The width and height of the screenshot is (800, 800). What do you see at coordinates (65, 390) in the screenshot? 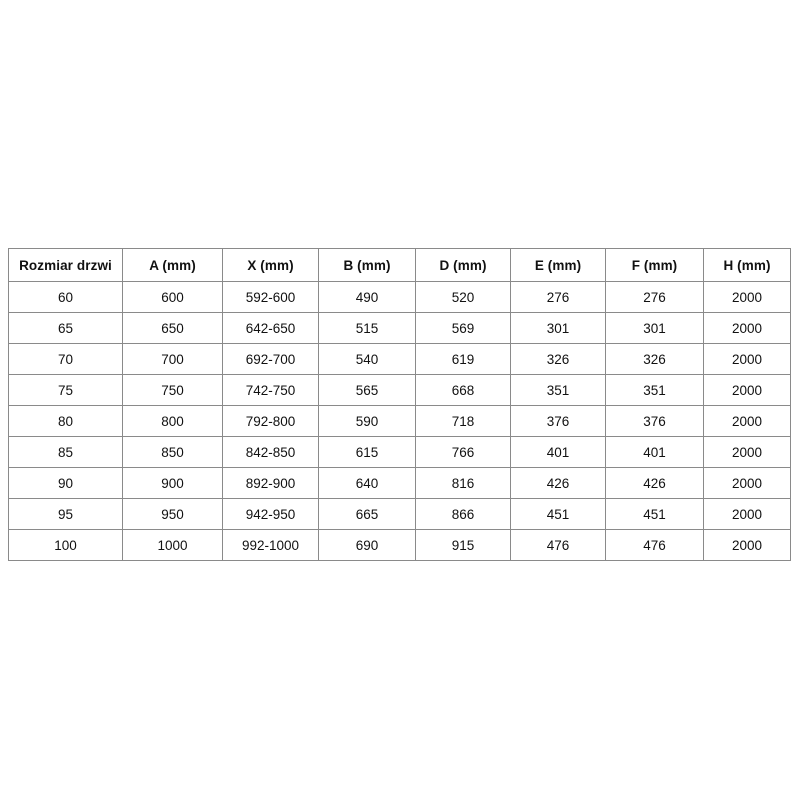
I see `cell-size: 75` at bounding box center [65, 390].